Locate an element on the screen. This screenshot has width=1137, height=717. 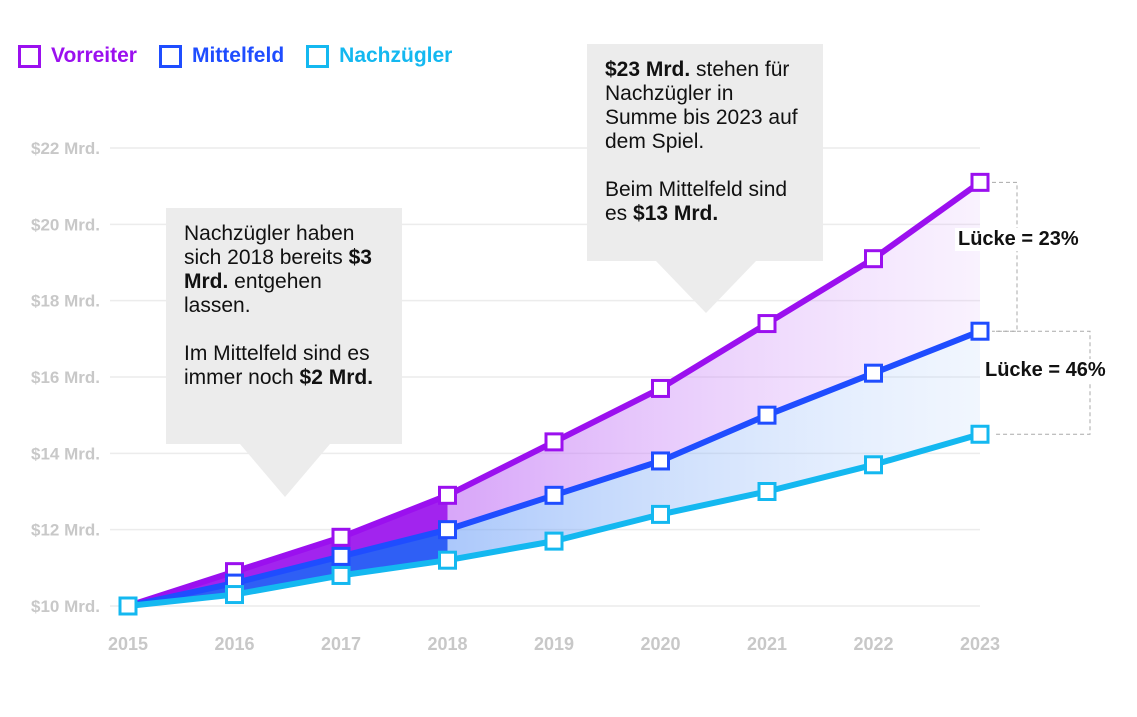
legend-item-mittelfeld: Mittelfeld is located at coordinates (221, 56).